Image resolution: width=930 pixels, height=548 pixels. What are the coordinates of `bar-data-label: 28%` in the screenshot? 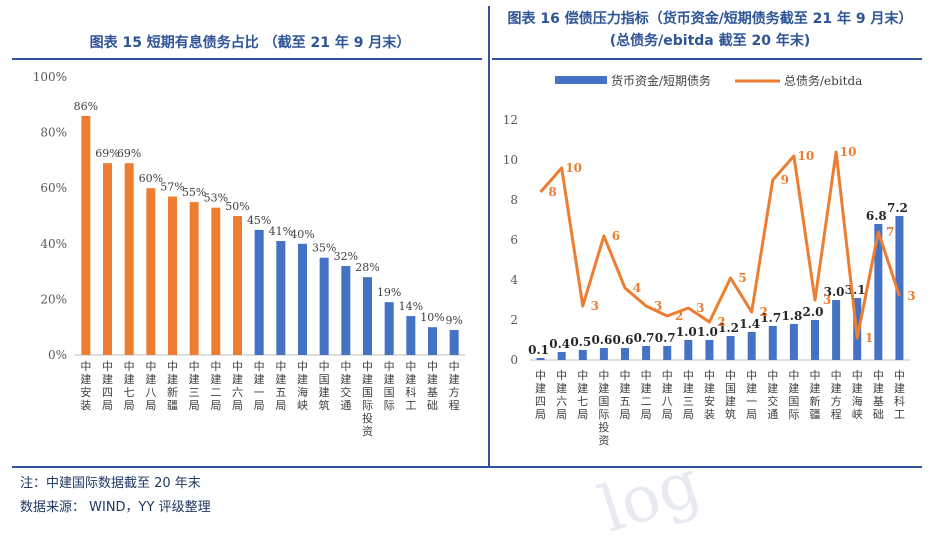 It's located at (367, 267).